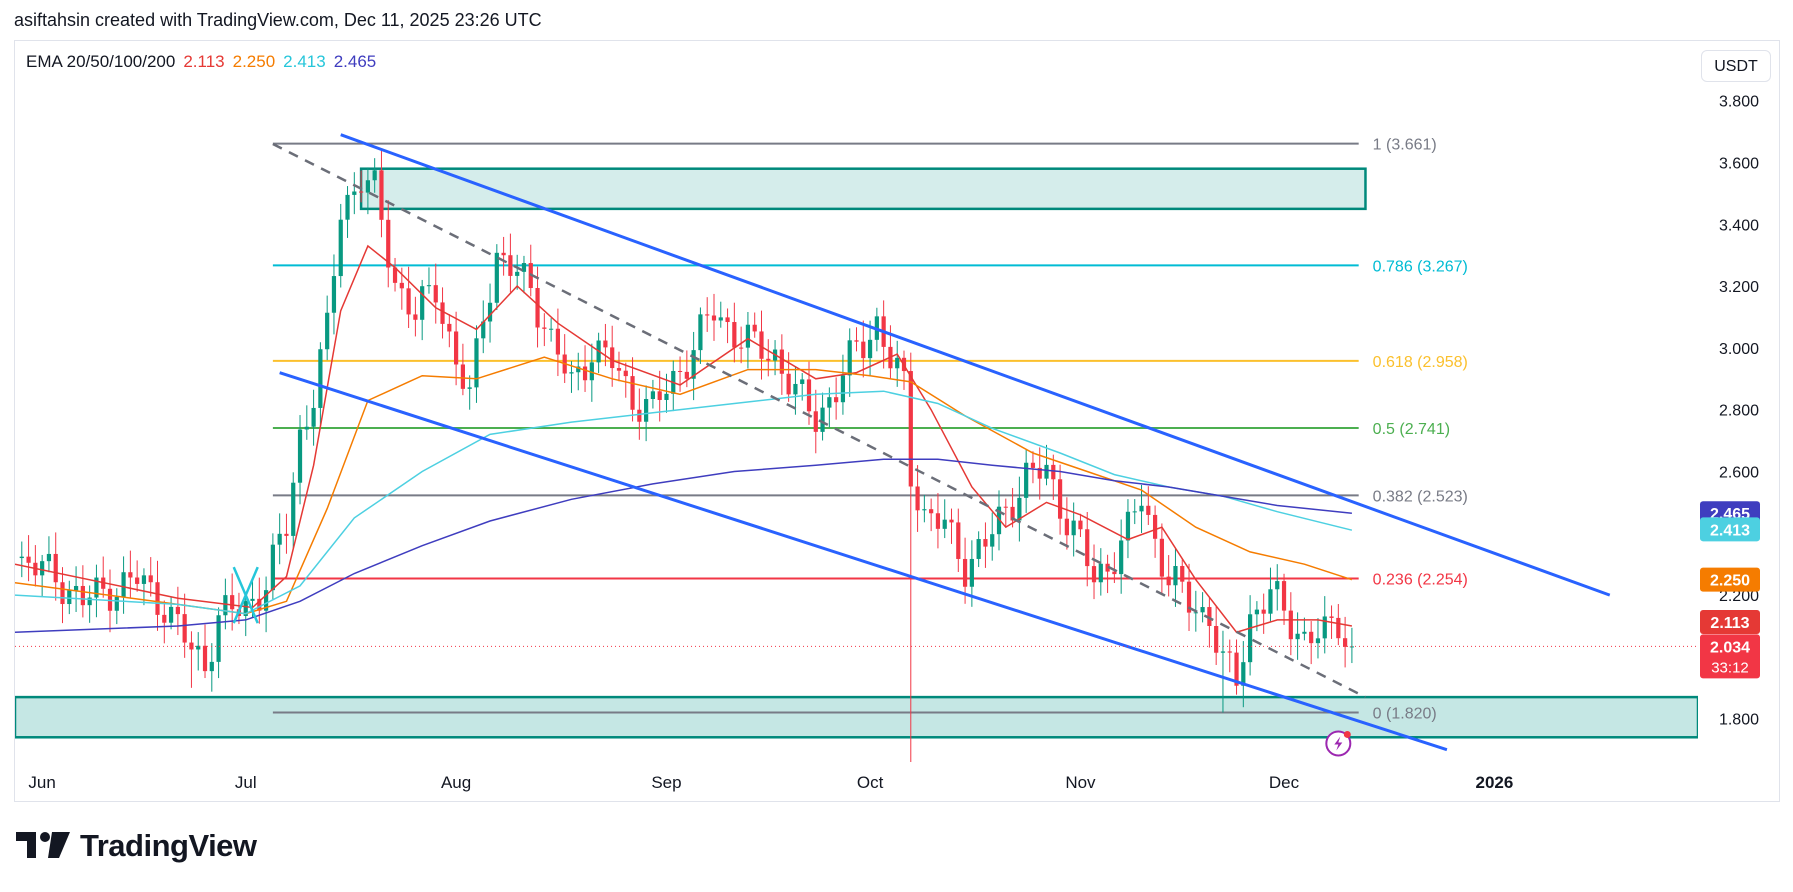 The image size is (1793, 892). What do you see at coordinates (1739, 225) in the screenshot?
I see `y-tick-label: 3.400` at bounding box center [1739, 225].